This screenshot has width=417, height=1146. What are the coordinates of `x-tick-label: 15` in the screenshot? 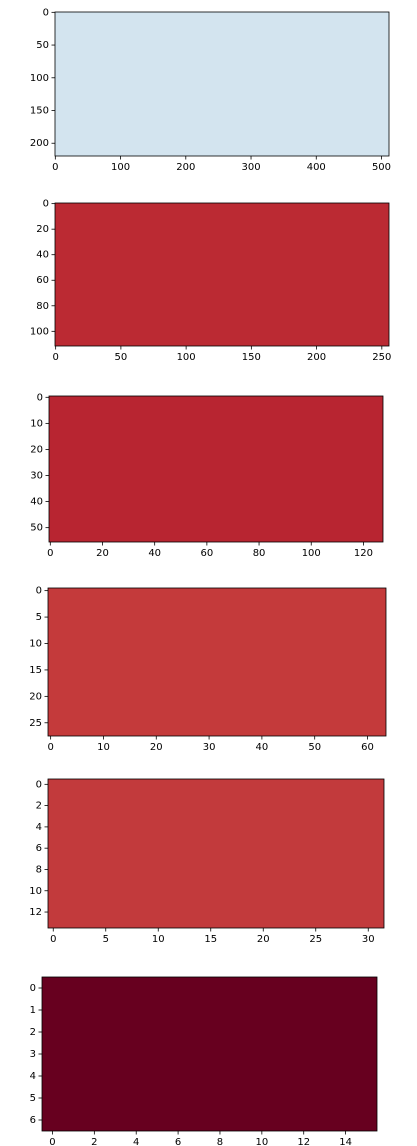 It's located at (210, 939).